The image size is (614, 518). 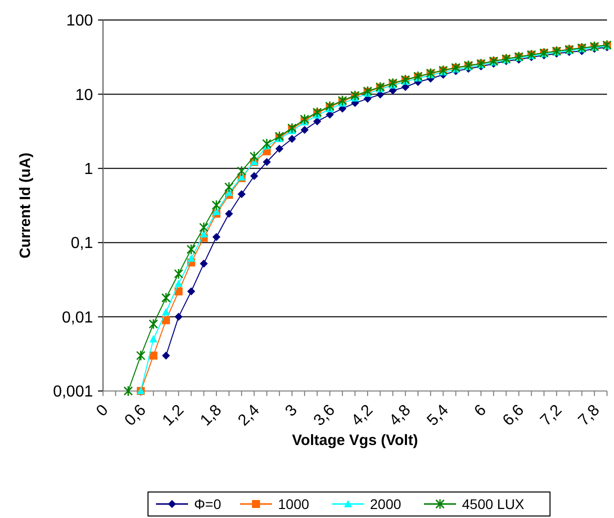 What do you see at coordinates (386, 504) in the screenshot?
I see `legend-label: 2000` at bounding box center [386, 504].